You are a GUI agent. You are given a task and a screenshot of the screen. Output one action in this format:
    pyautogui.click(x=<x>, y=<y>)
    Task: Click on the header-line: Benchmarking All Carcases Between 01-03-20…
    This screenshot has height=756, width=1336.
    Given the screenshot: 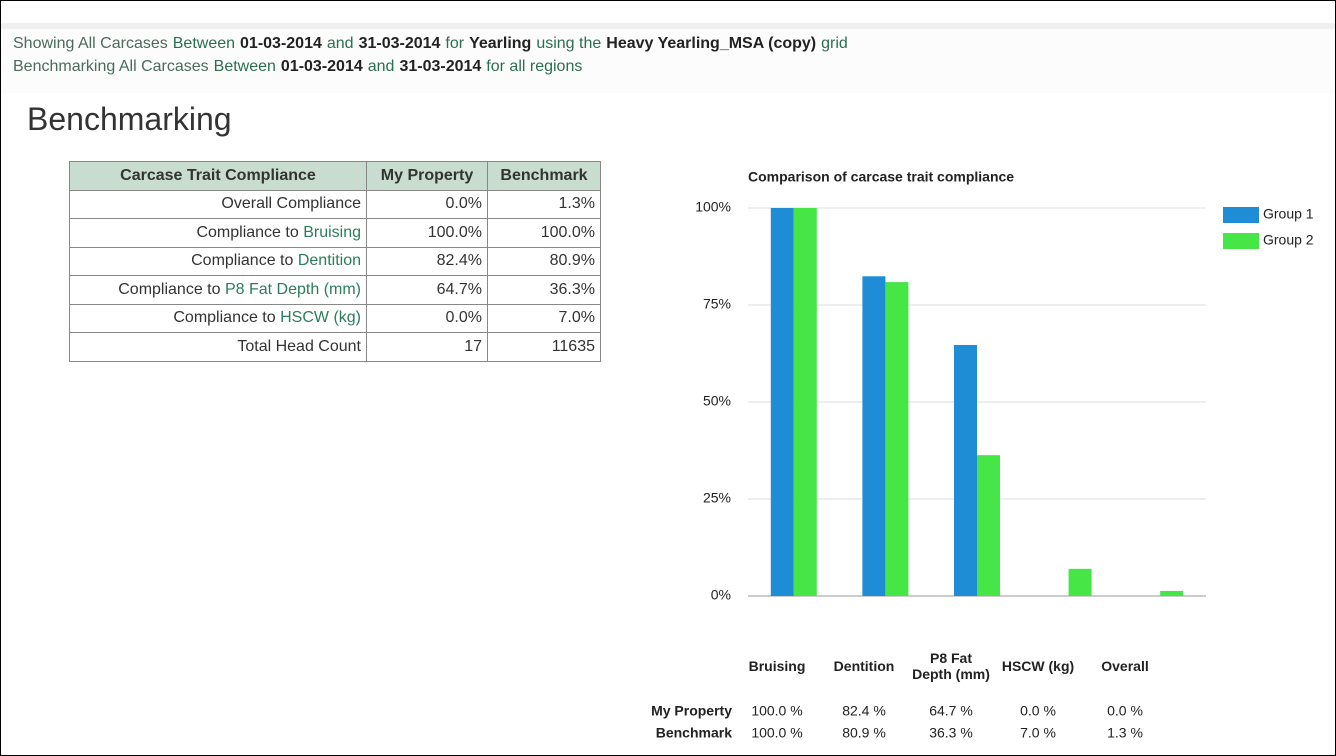 What is the action you would take?
    pyautogui.click(x=300, y=67)
    